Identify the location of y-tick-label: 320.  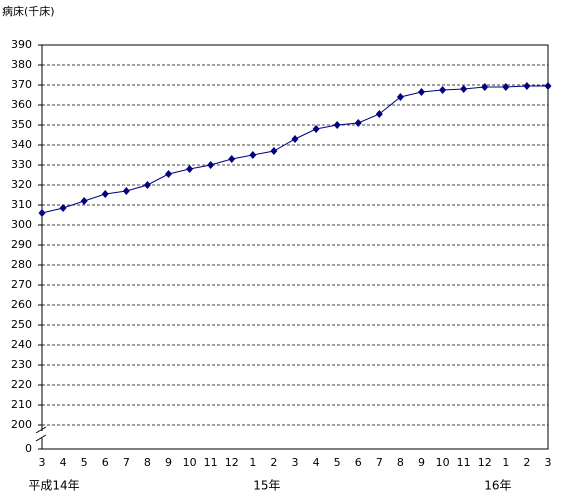
(21, 184).